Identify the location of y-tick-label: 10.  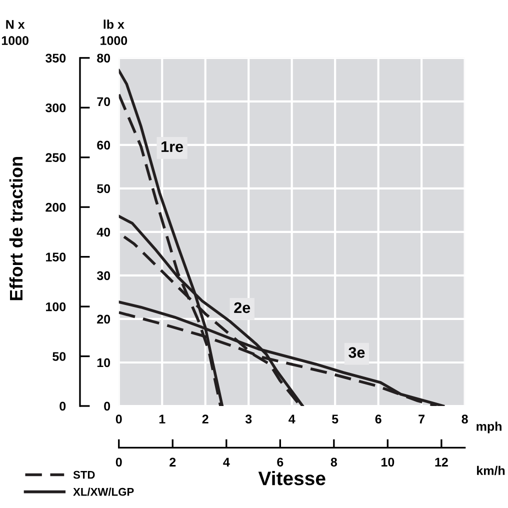
(103, 363).